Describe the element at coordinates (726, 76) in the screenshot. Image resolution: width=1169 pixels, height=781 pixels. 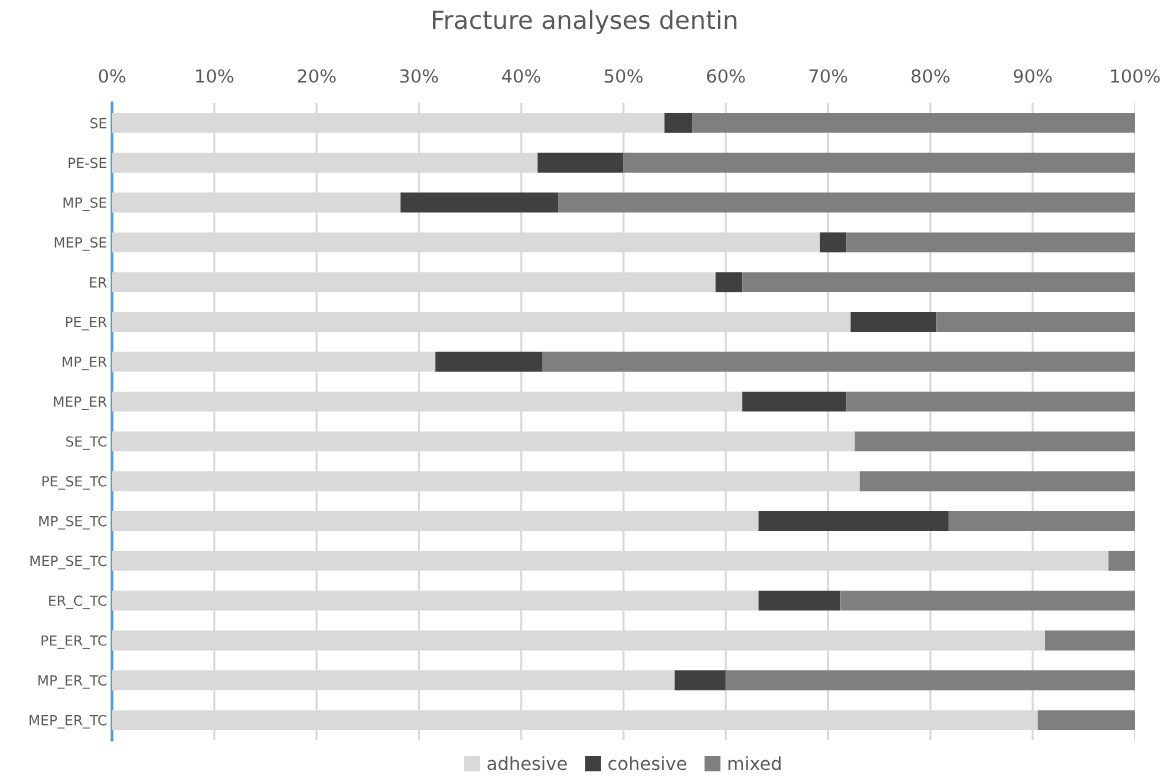
I see `x-tick-label: 60%` at that location.